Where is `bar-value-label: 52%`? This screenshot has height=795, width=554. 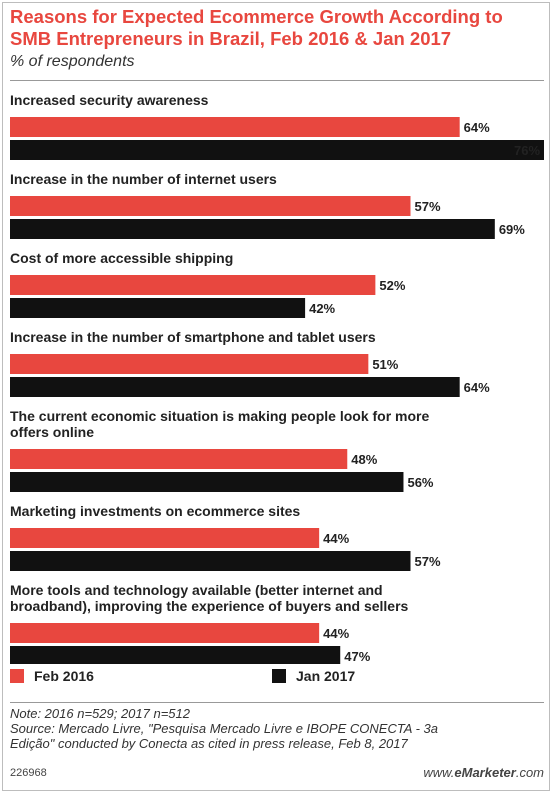 bar-value-label: 52% is located at coordinates (392, 285).